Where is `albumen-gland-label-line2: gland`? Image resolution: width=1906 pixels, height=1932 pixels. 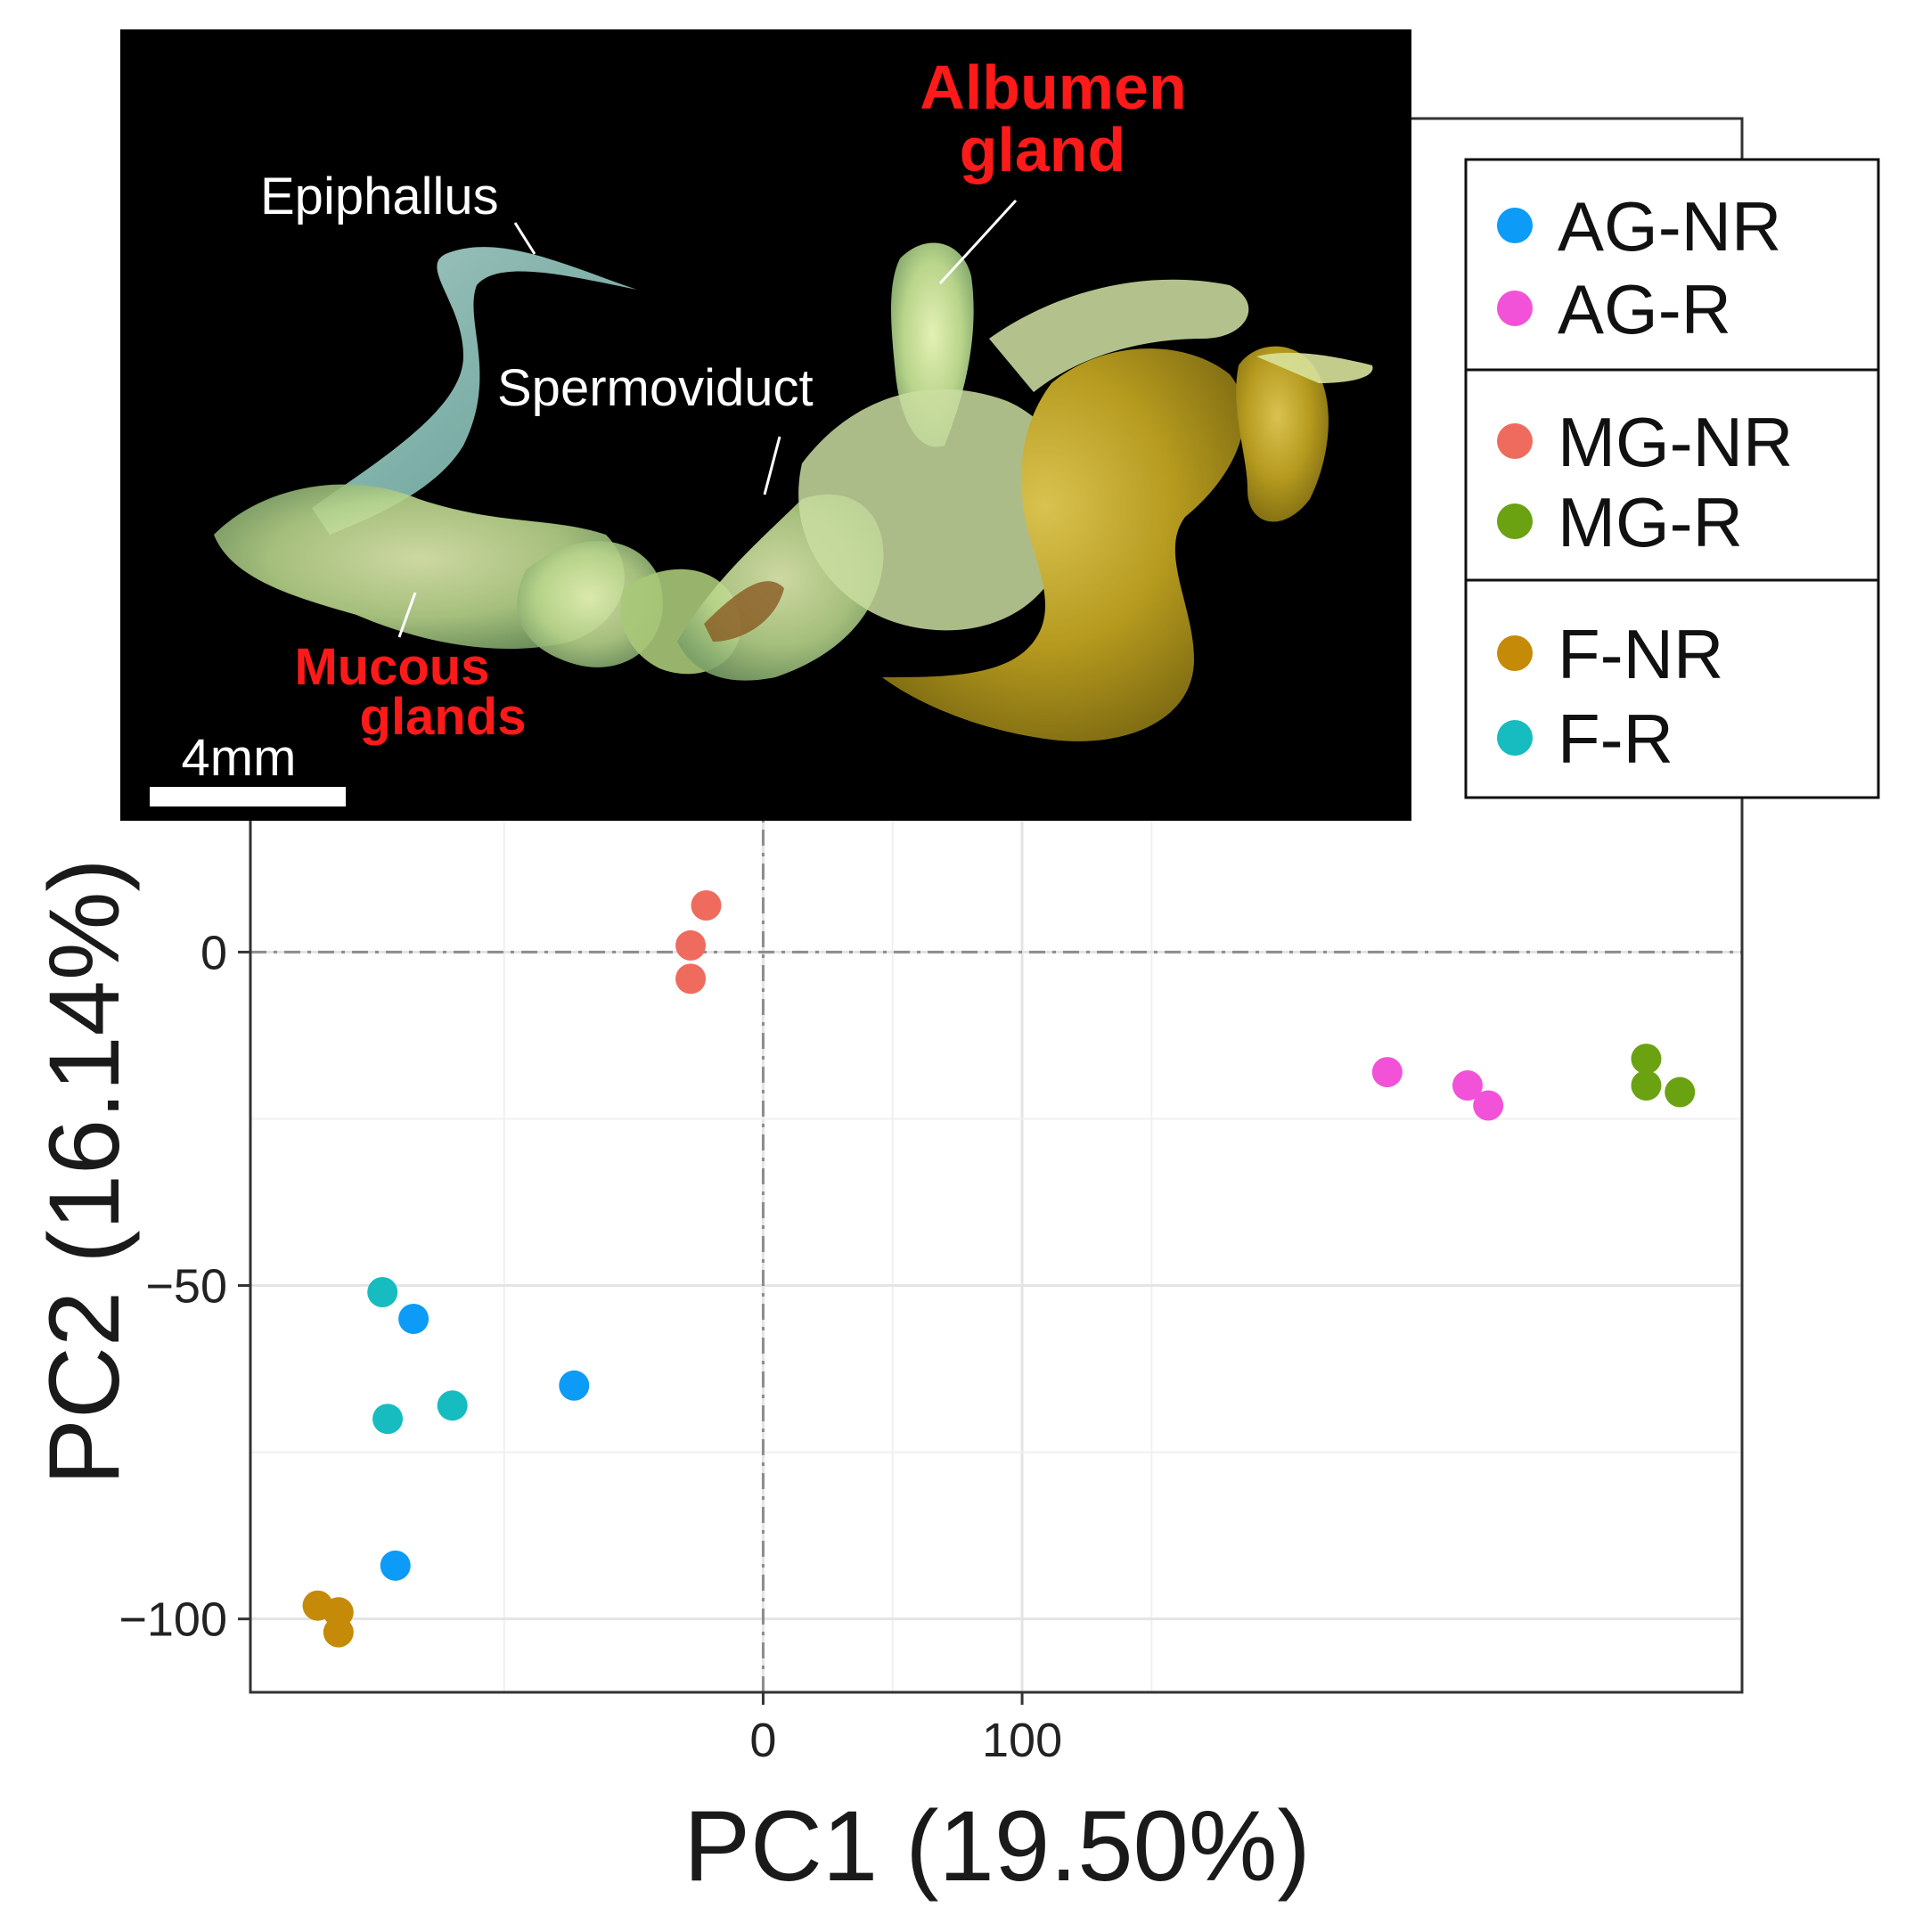 albumen-gland-label-line2: gland is located at coordinates (1043, 149).